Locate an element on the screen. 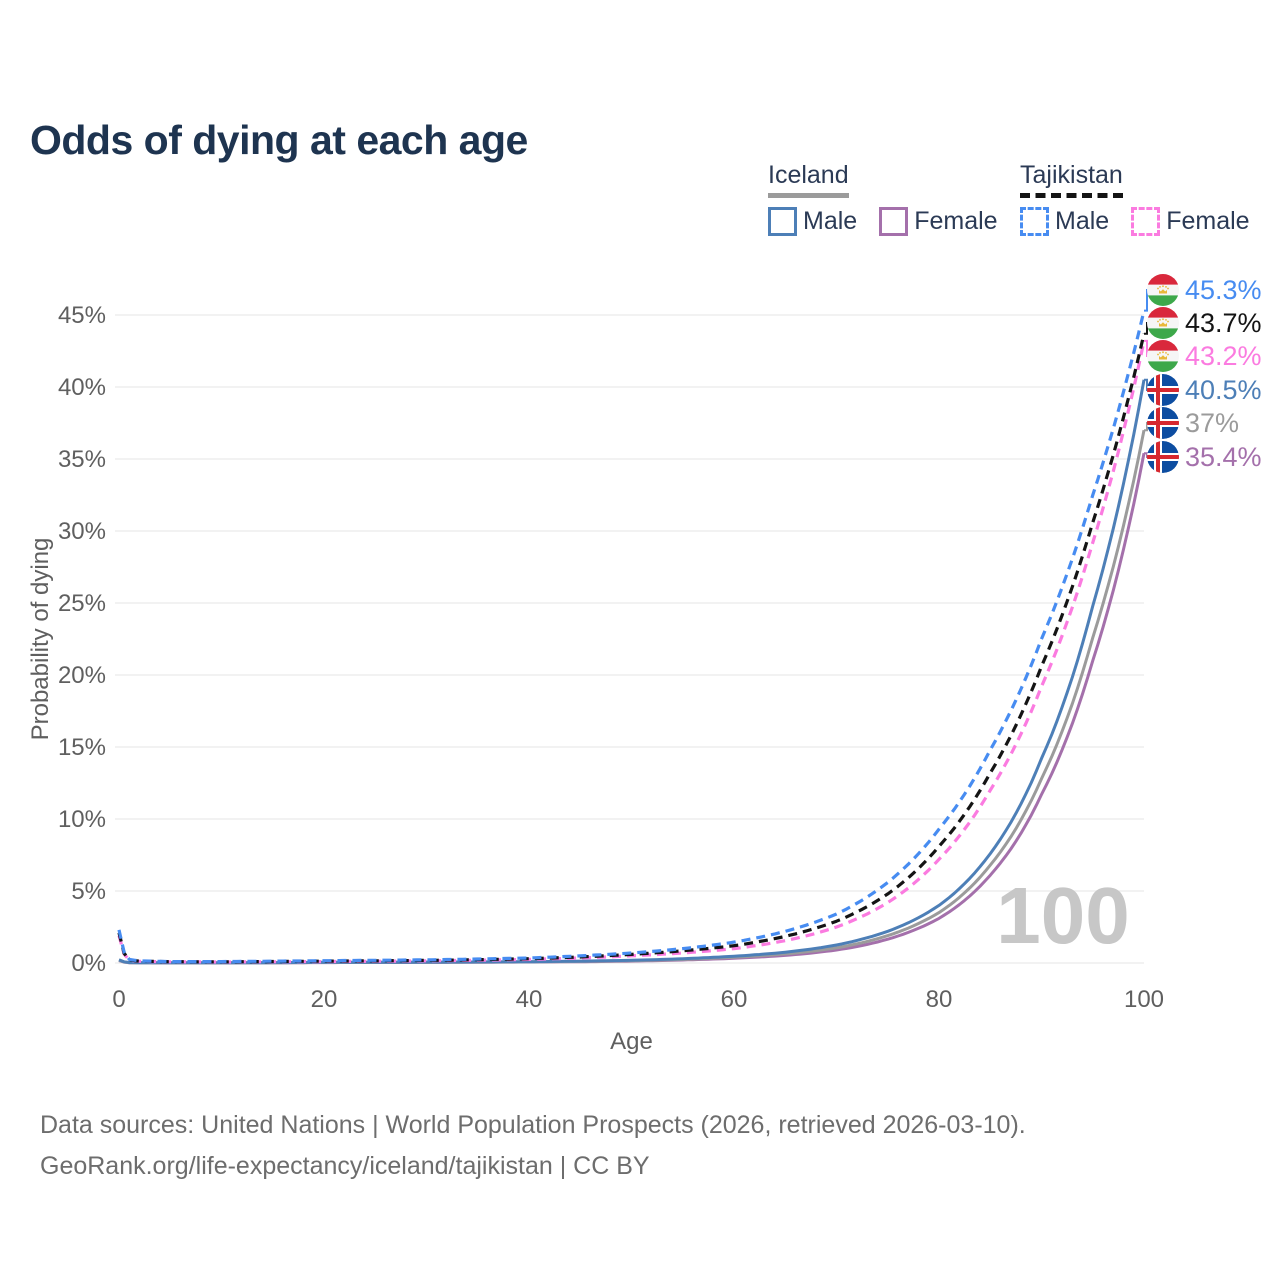 This screenshot has height=1280, width=1280. hover-age-watermark: 100 is located at coordinates (1062, 915).